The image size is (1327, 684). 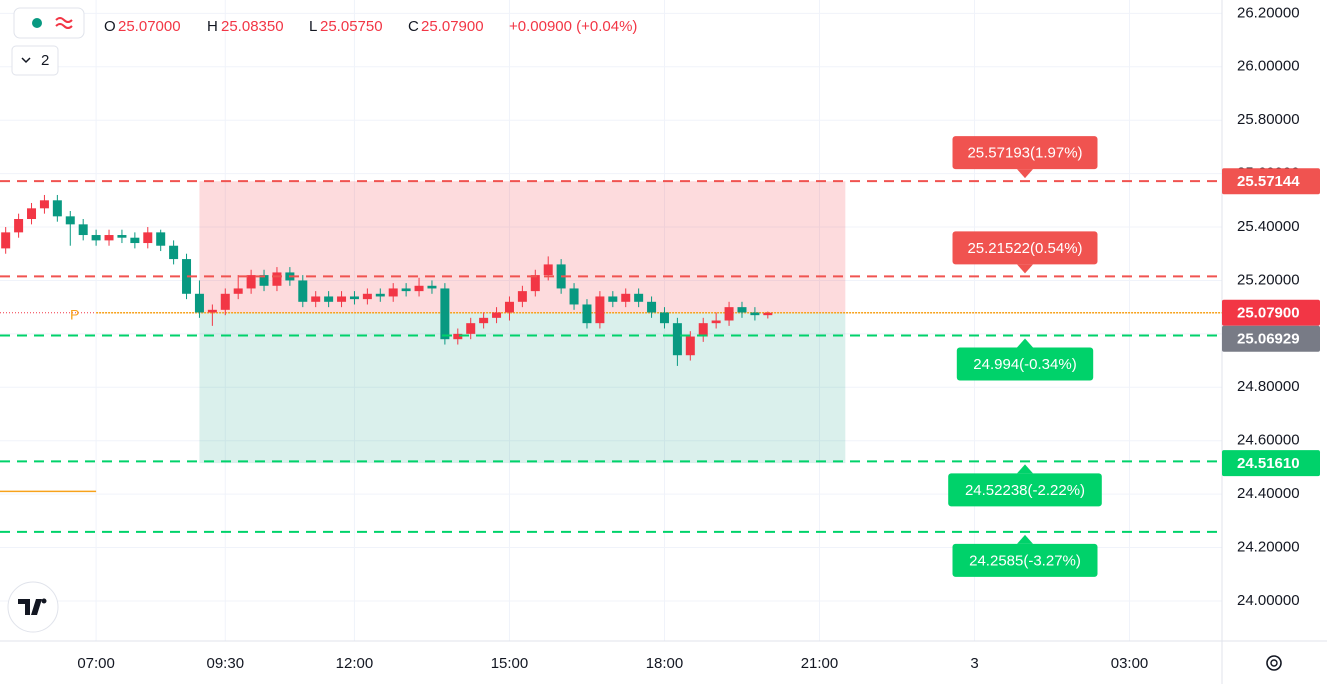 What do you see at coordinates (96, 663) in the screenshot?
I see `x-tick-label: 07:00` at bounding box center [96, 663].